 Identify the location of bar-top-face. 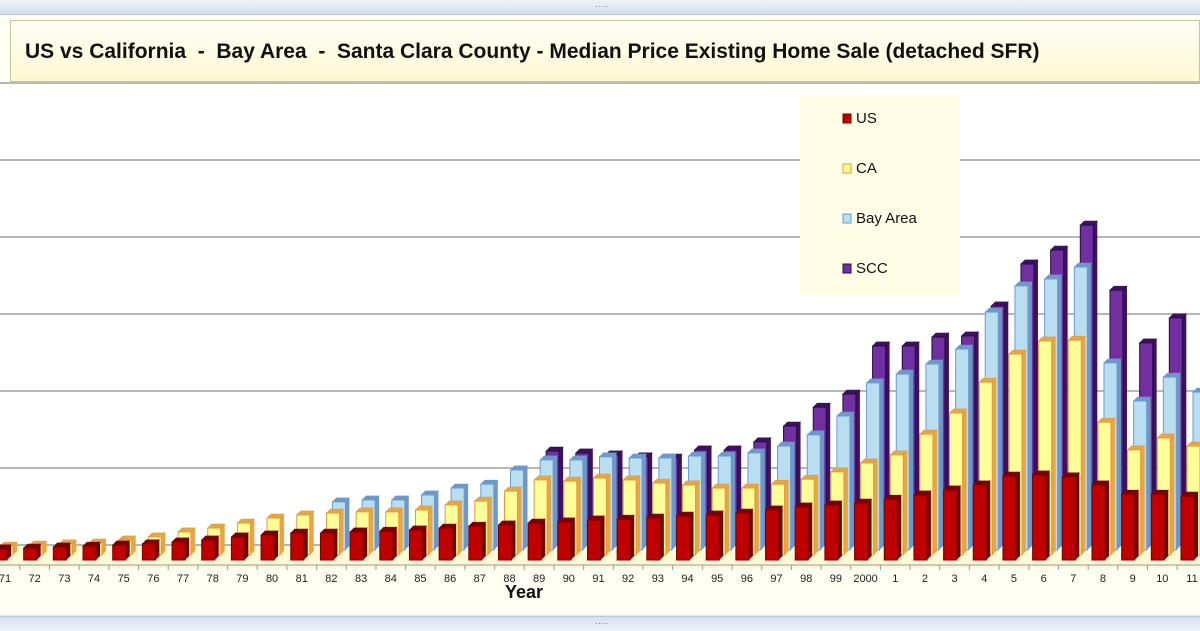
(1196, 390).